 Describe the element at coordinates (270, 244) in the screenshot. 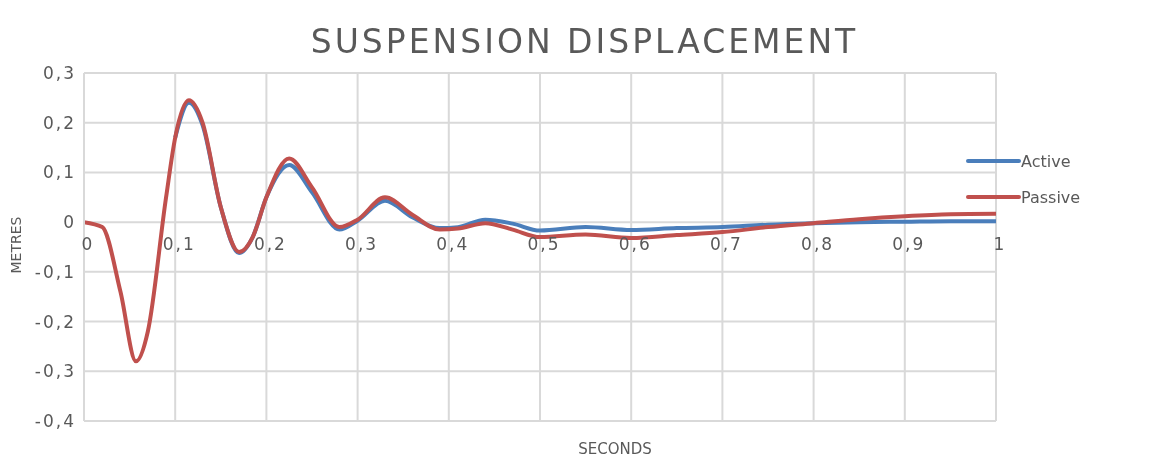

I see `x-tick-label: 0,2` at that location.